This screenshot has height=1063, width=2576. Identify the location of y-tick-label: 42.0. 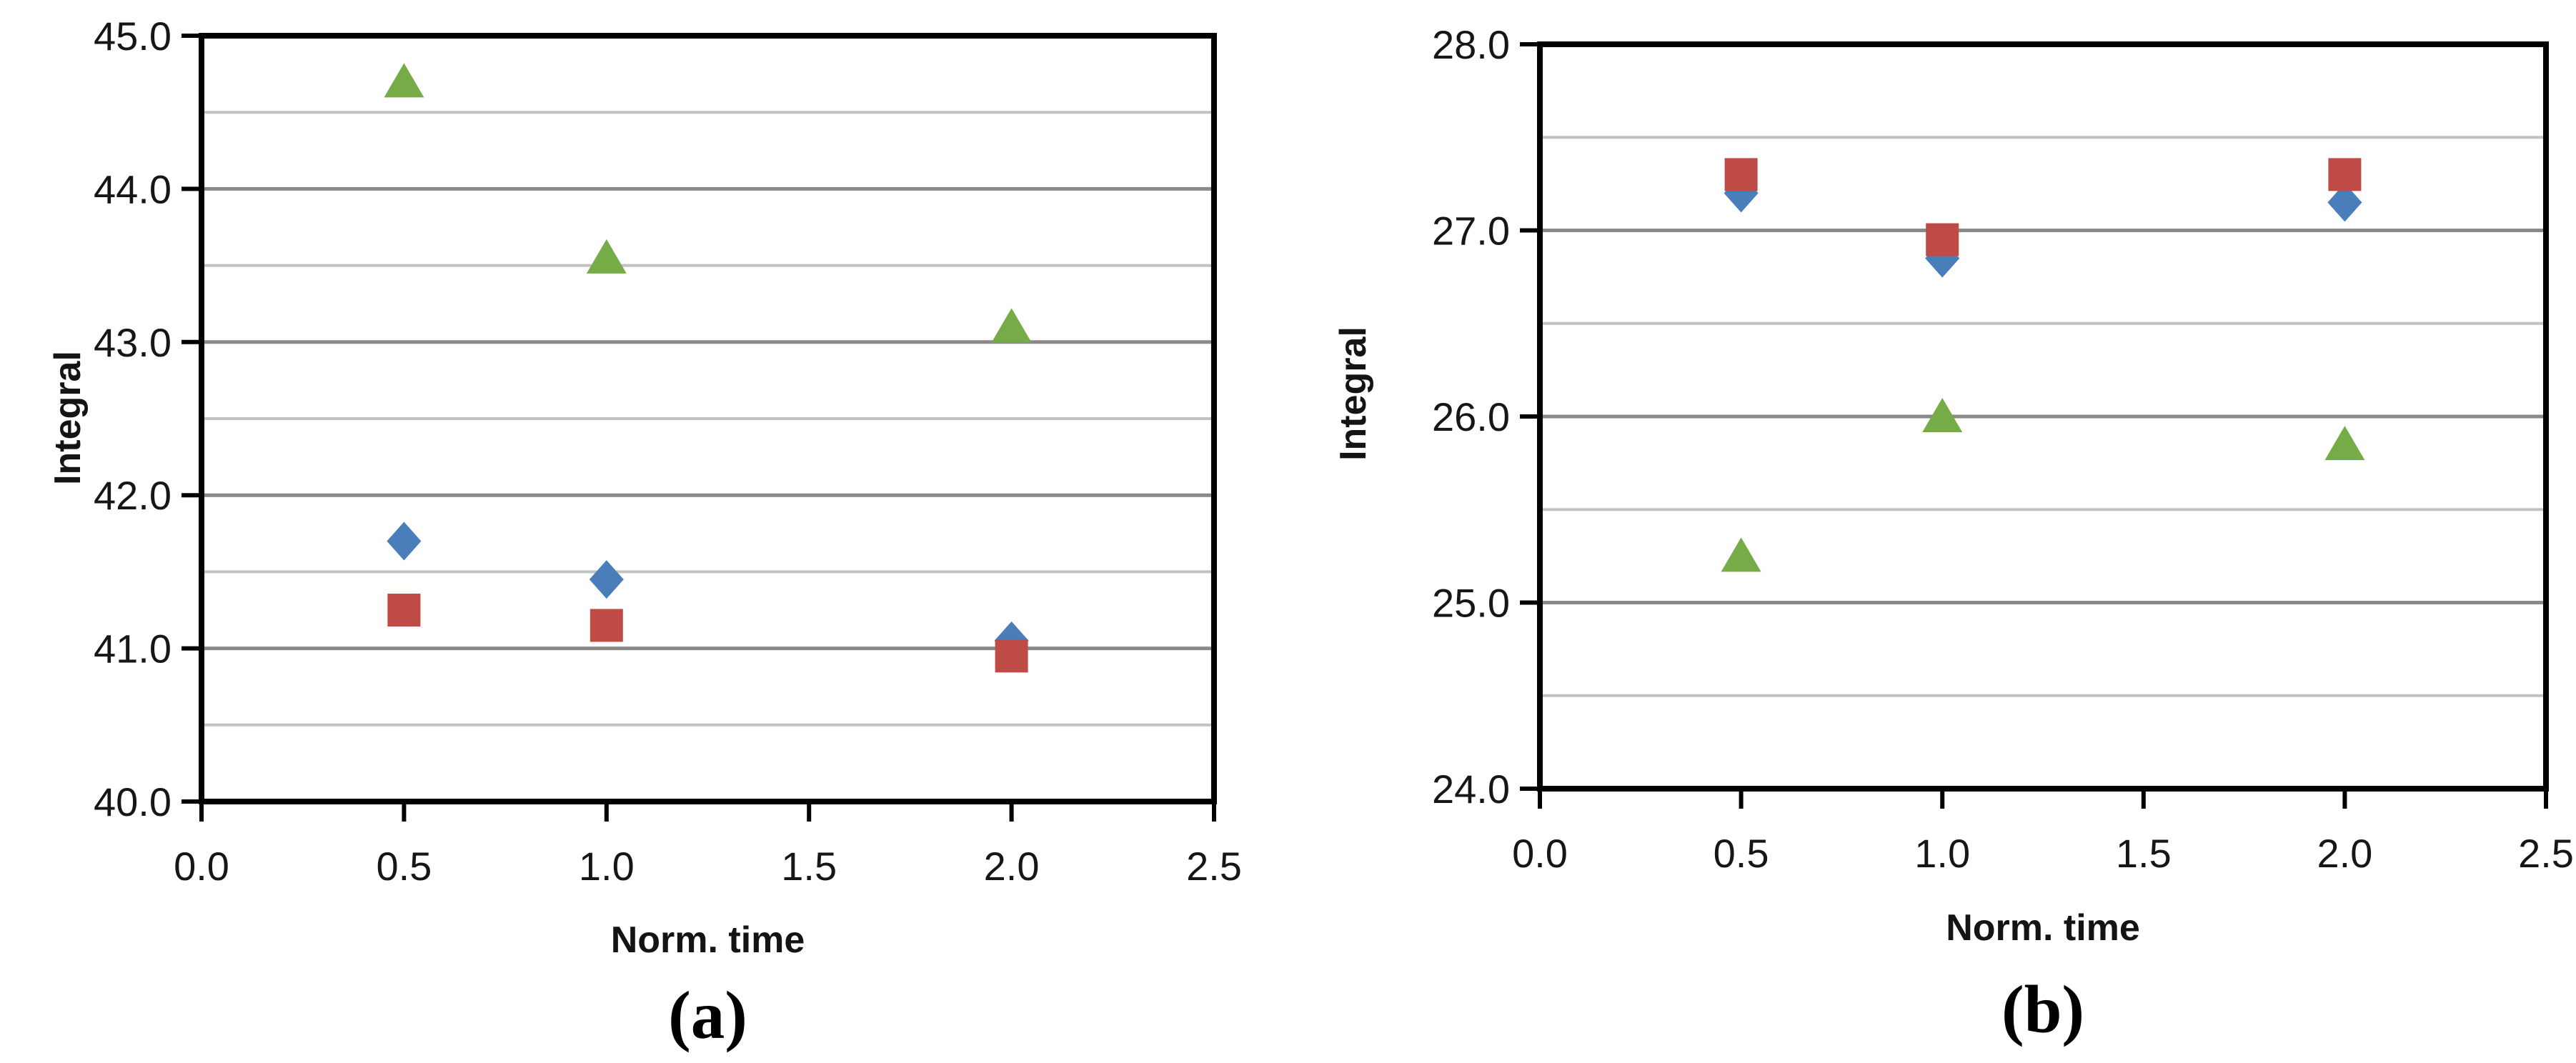
(132, 495).